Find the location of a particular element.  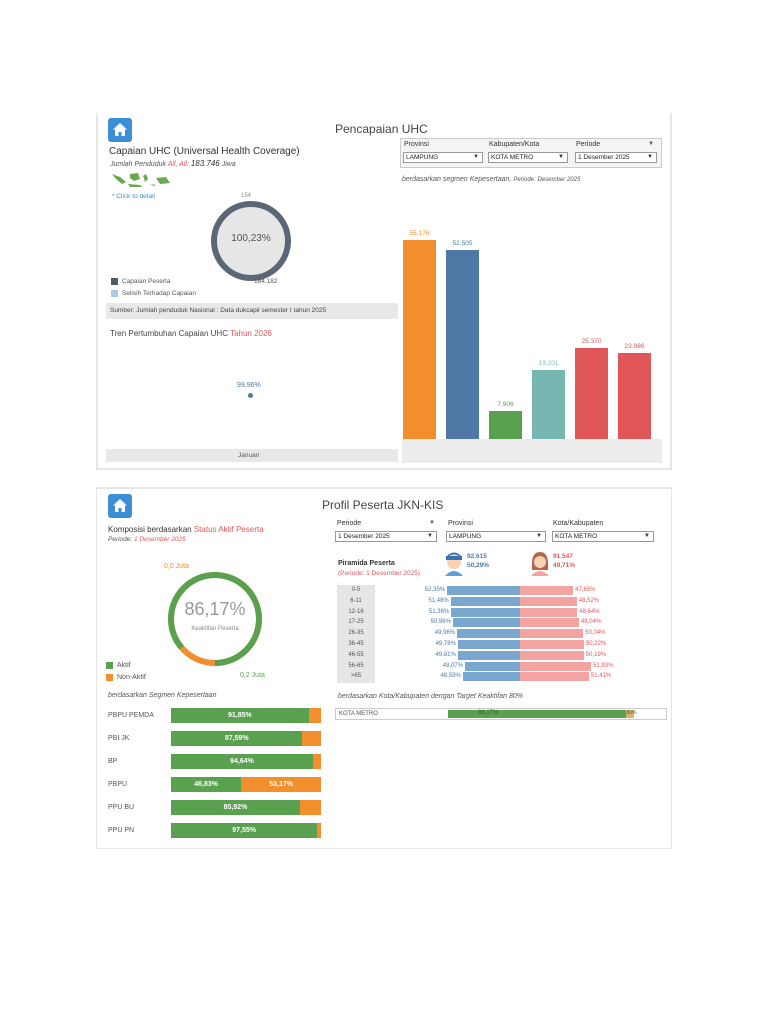

kota-value: 86,17% is located at coordinates (488, 713).